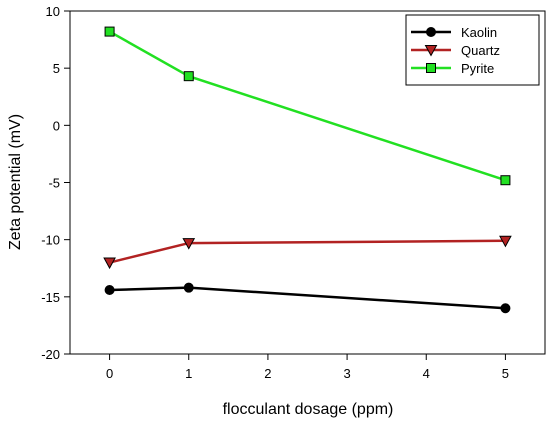 The image size is (550, 422). I want to click on legend-item-quartz: Quartz, so click(455, 50).